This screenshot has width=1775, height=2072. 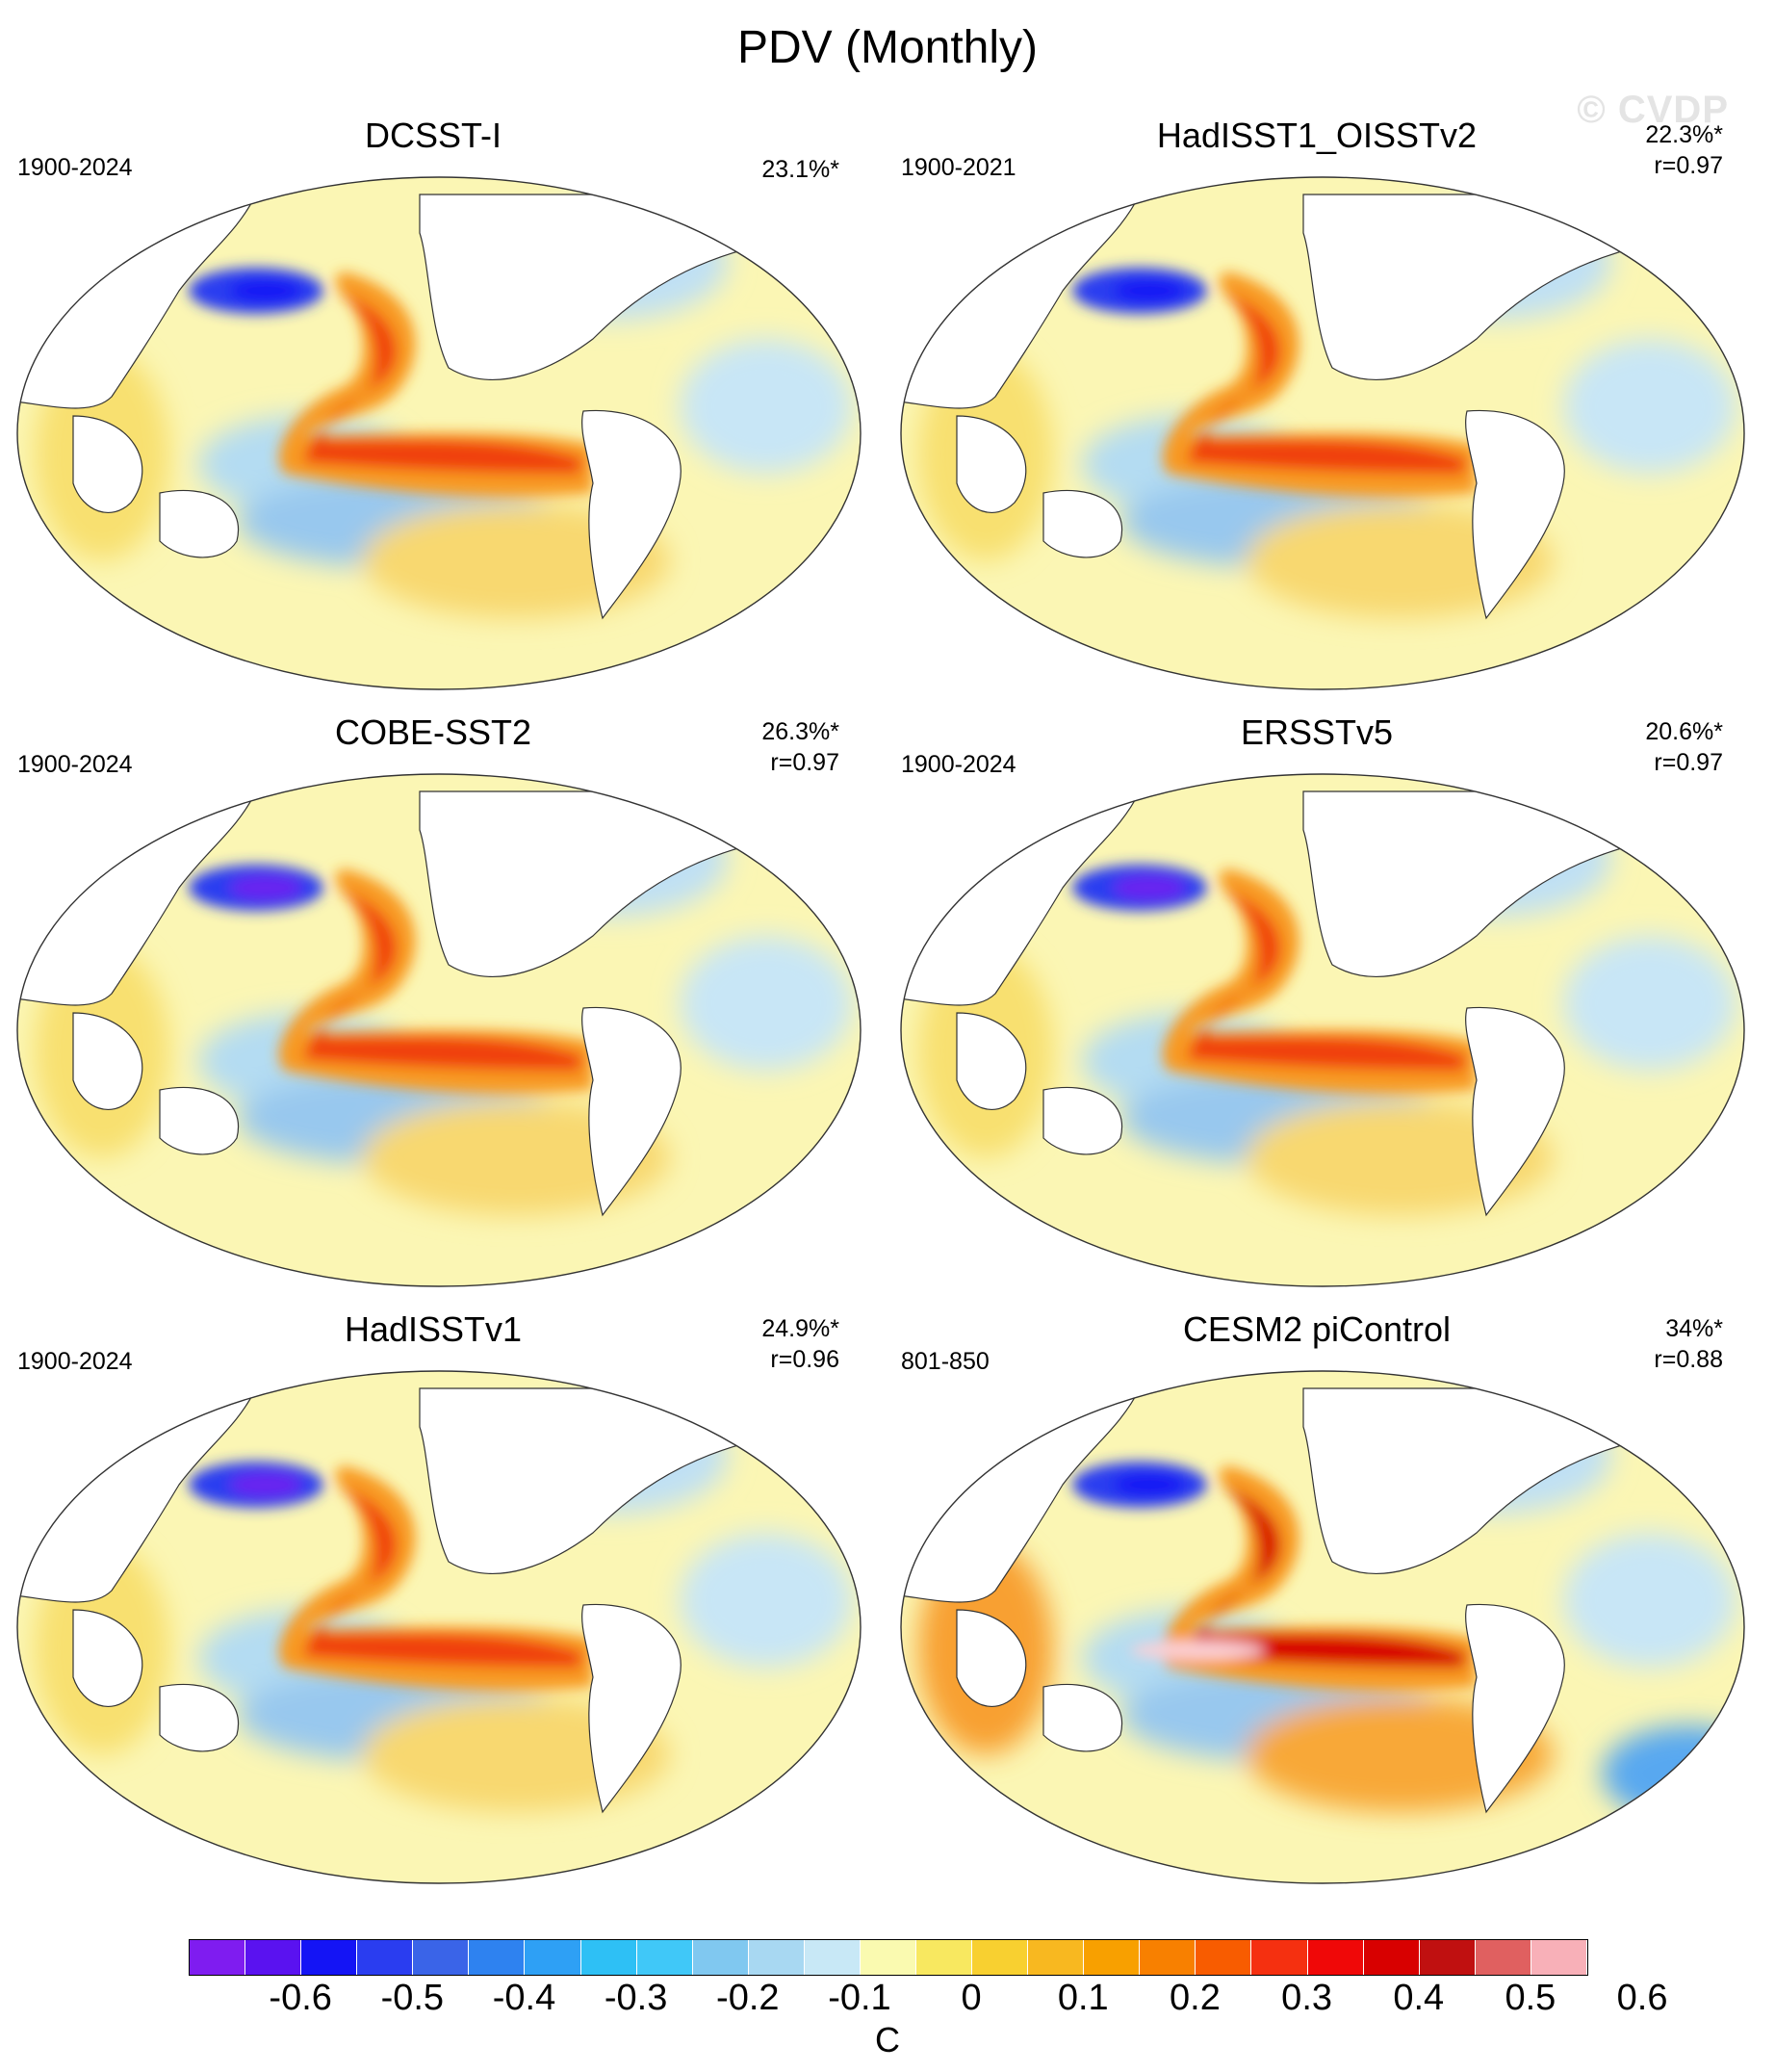 I want to click on panel-period: 801-850, so click(x=946, y=1361).